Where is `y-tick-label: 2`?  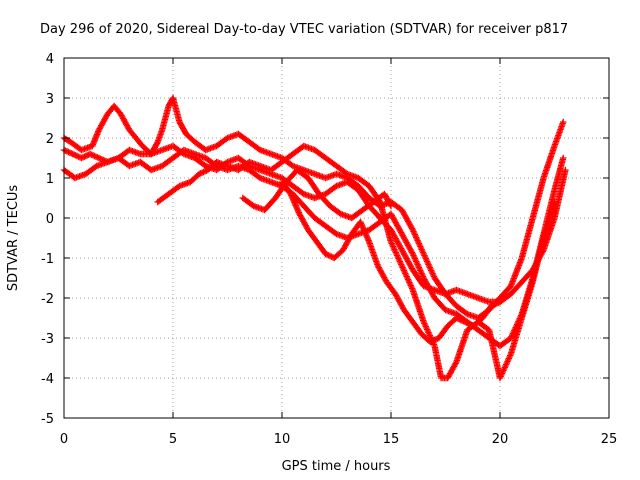 y-tick-label: 2 is located at coordinates (50, 139).